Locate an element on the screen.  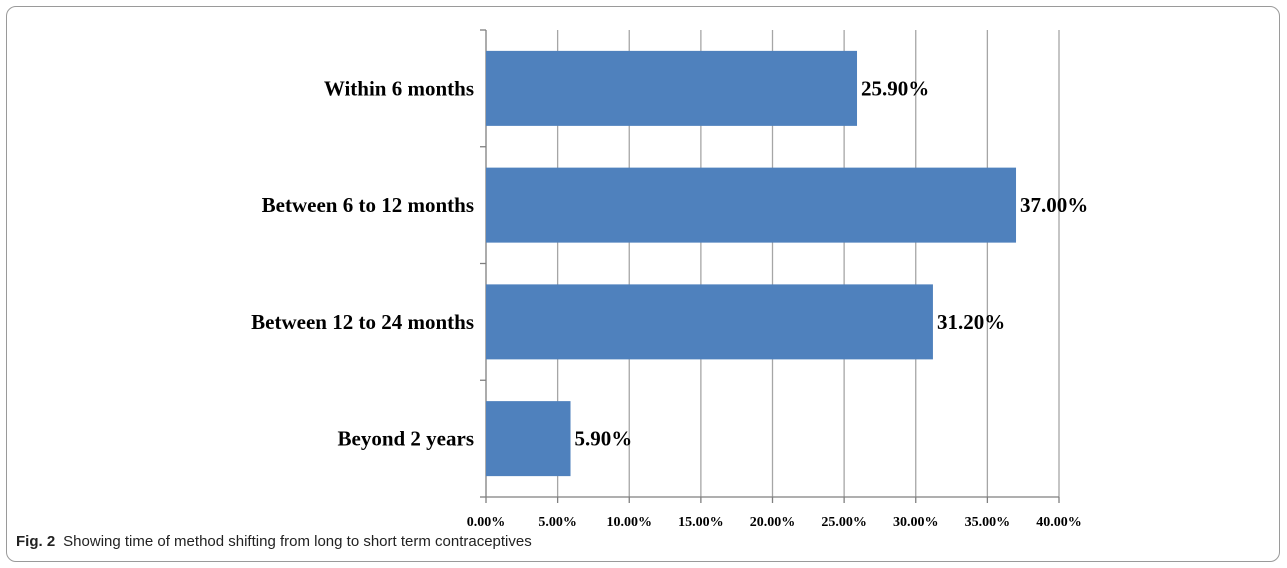
data-label: 25.90% is located at coordinates (895, 88).